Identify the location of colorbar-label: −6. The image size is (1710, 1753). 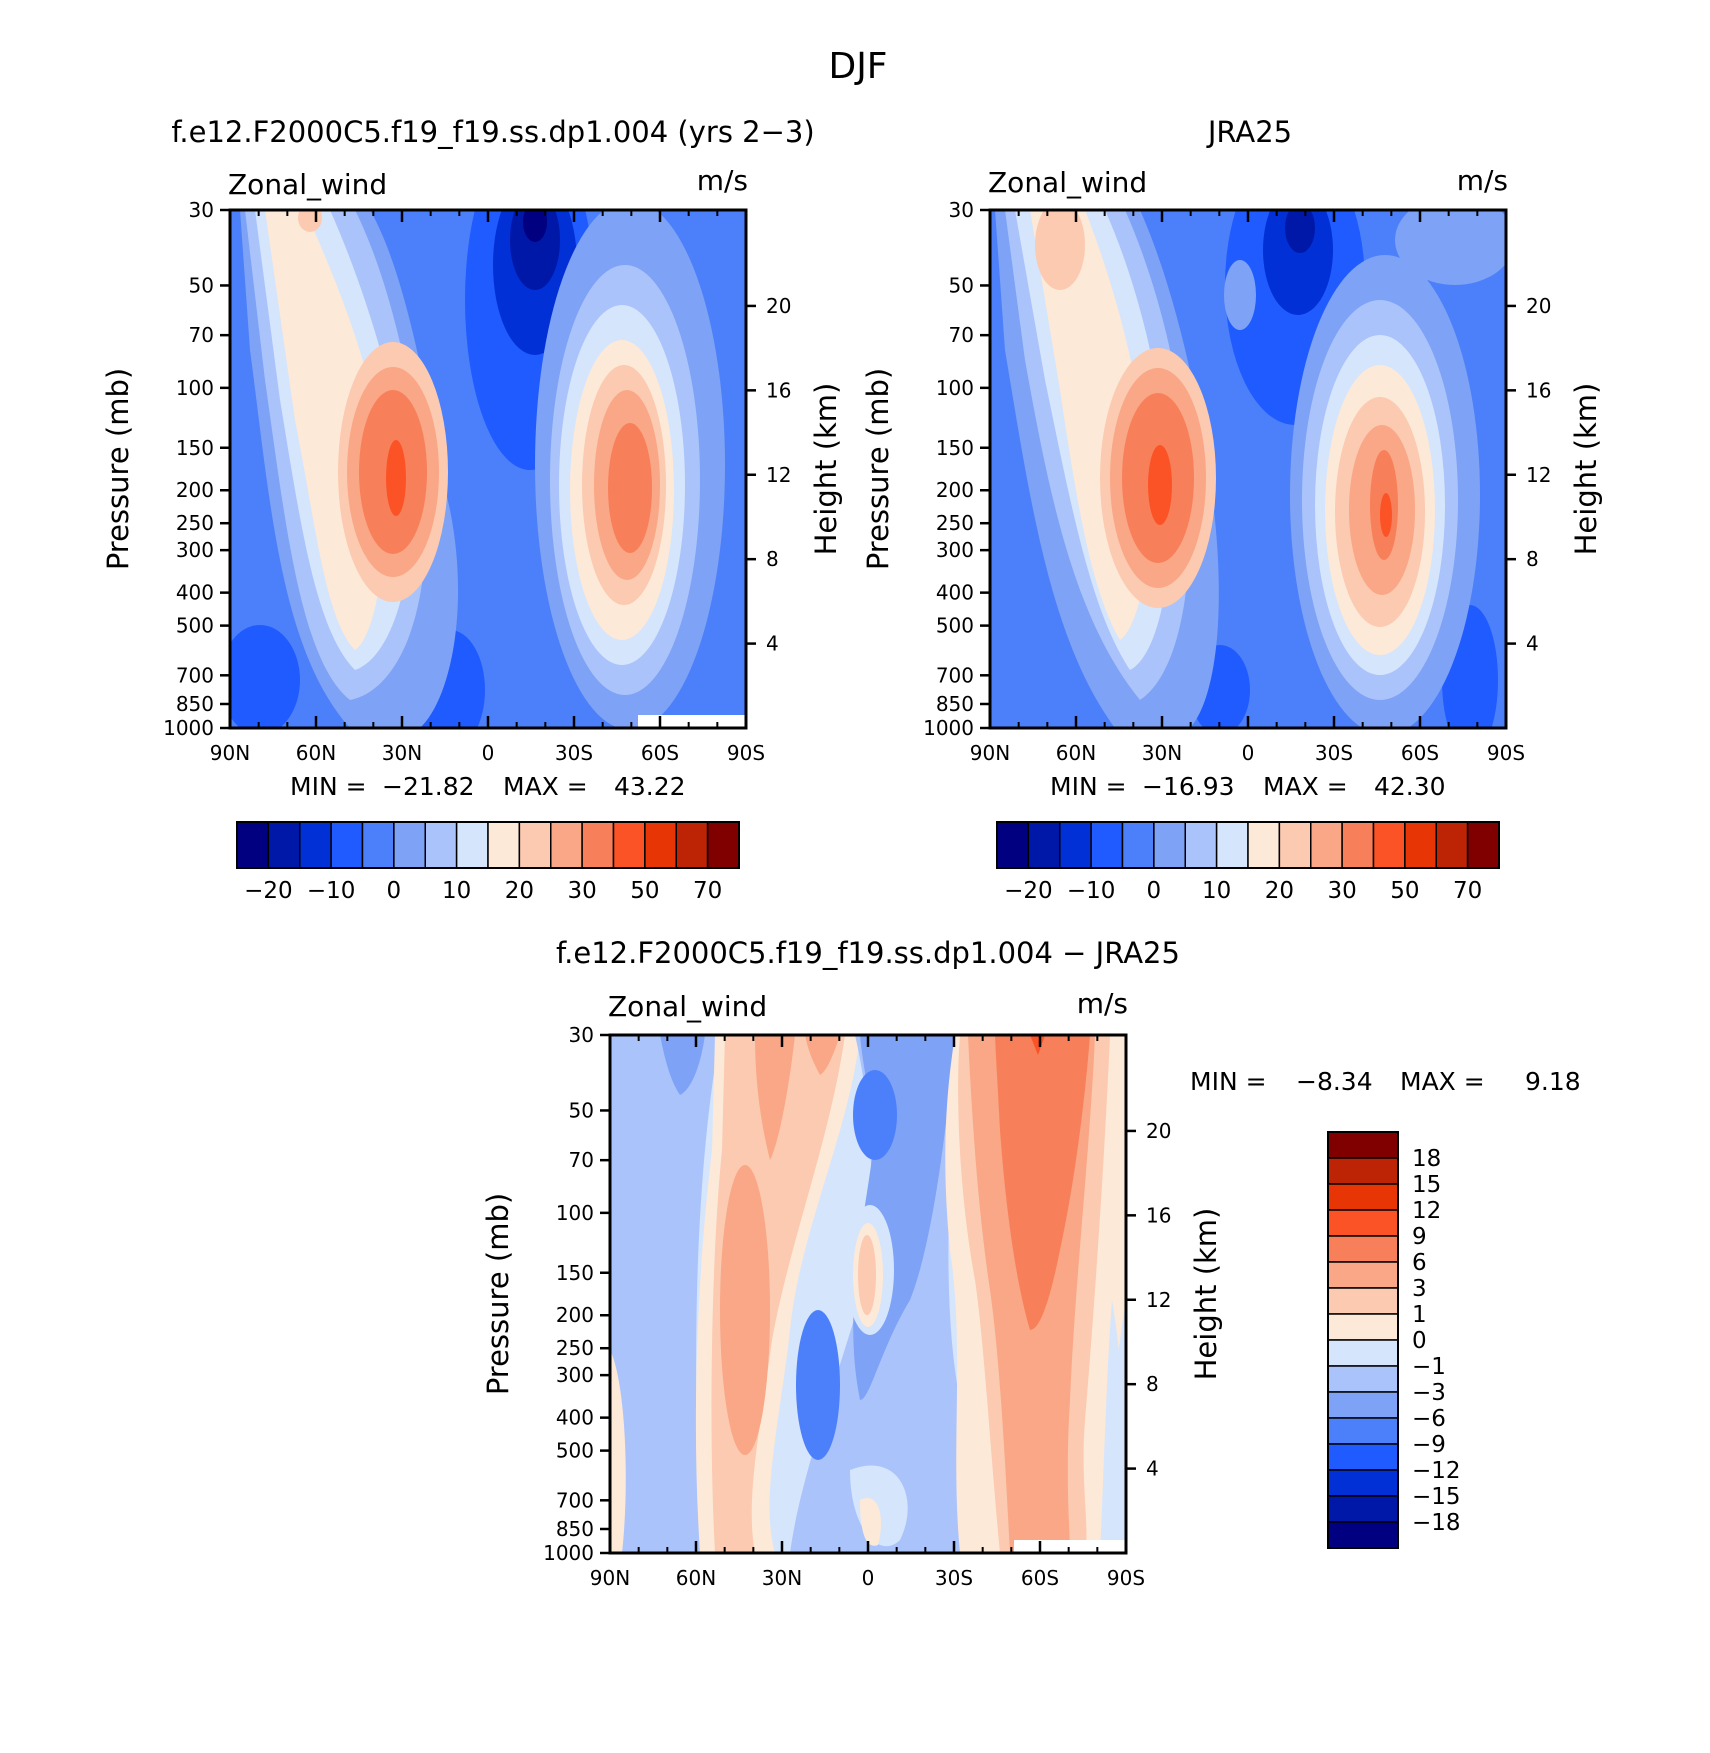
(1429, 1419).